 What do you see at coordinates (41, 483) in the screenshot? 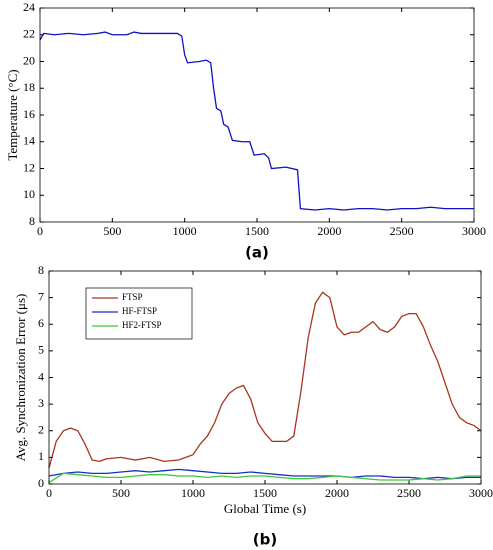
I see `y-tick-label: 0` at bounding box center [41, 483].